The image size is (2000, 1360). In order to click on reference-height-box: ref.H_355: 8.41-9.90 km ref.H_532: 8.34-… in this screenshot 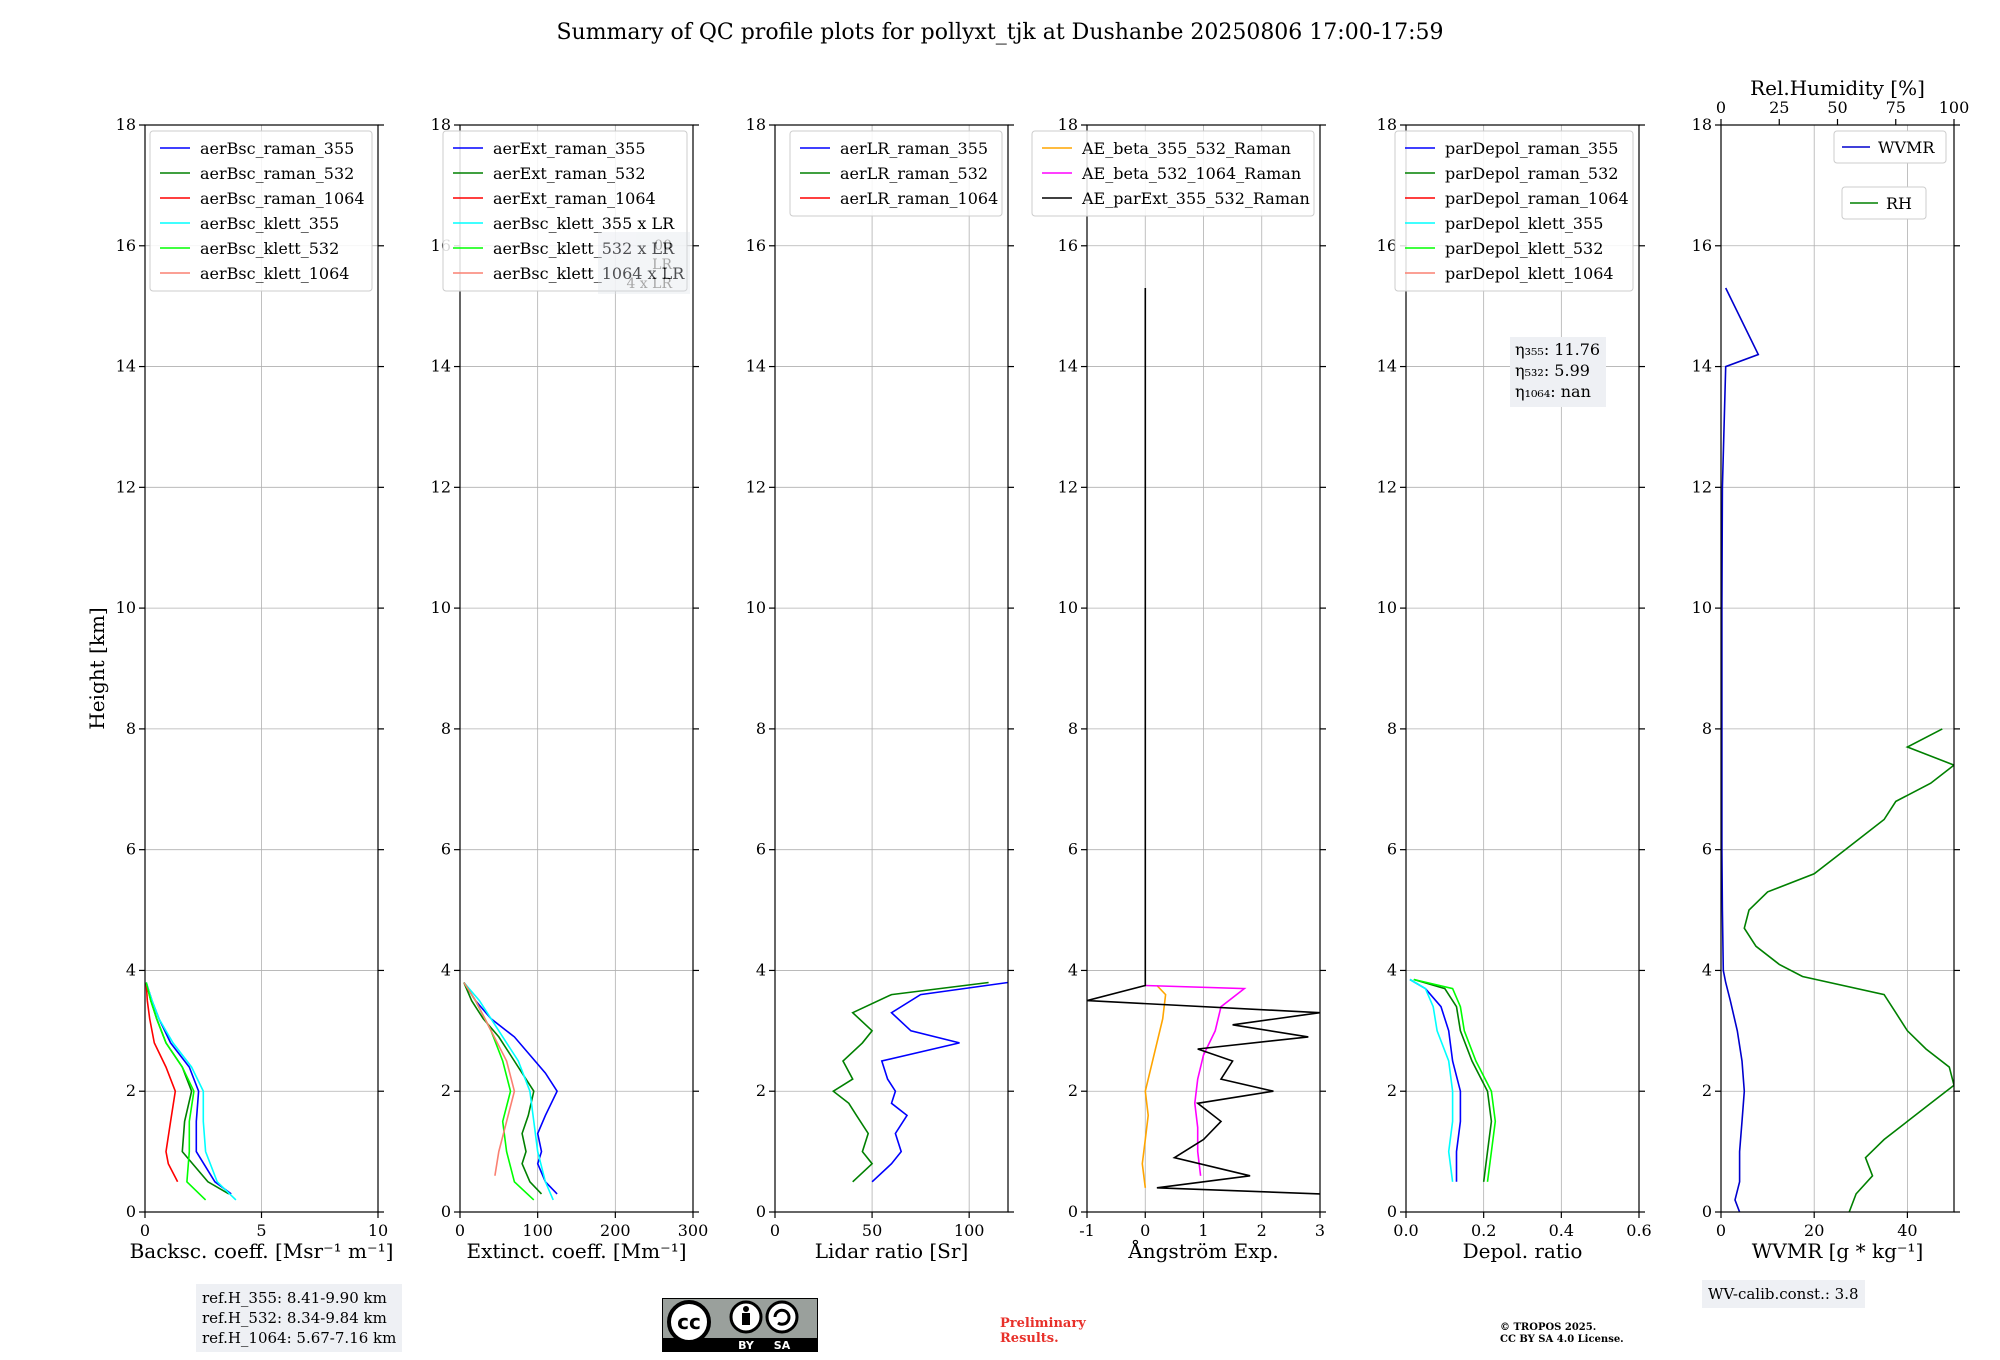, I will do `click(299, 1318)`.